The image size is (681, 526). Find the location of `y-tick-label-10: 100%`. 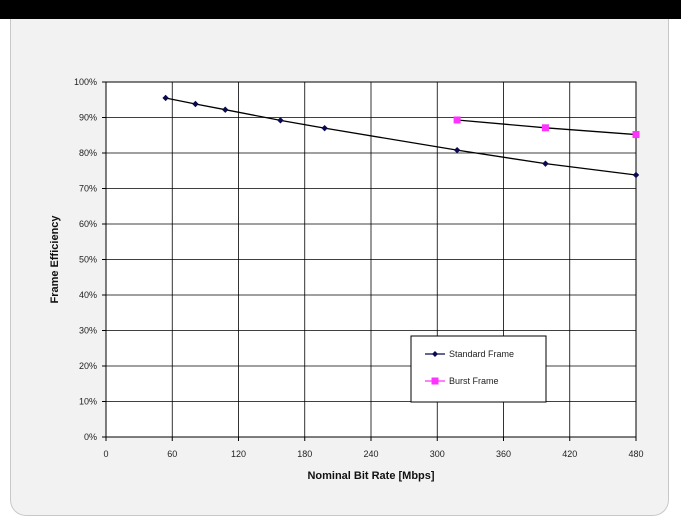

y-tick-label-10: 100% is located at coordinates (85, 82).